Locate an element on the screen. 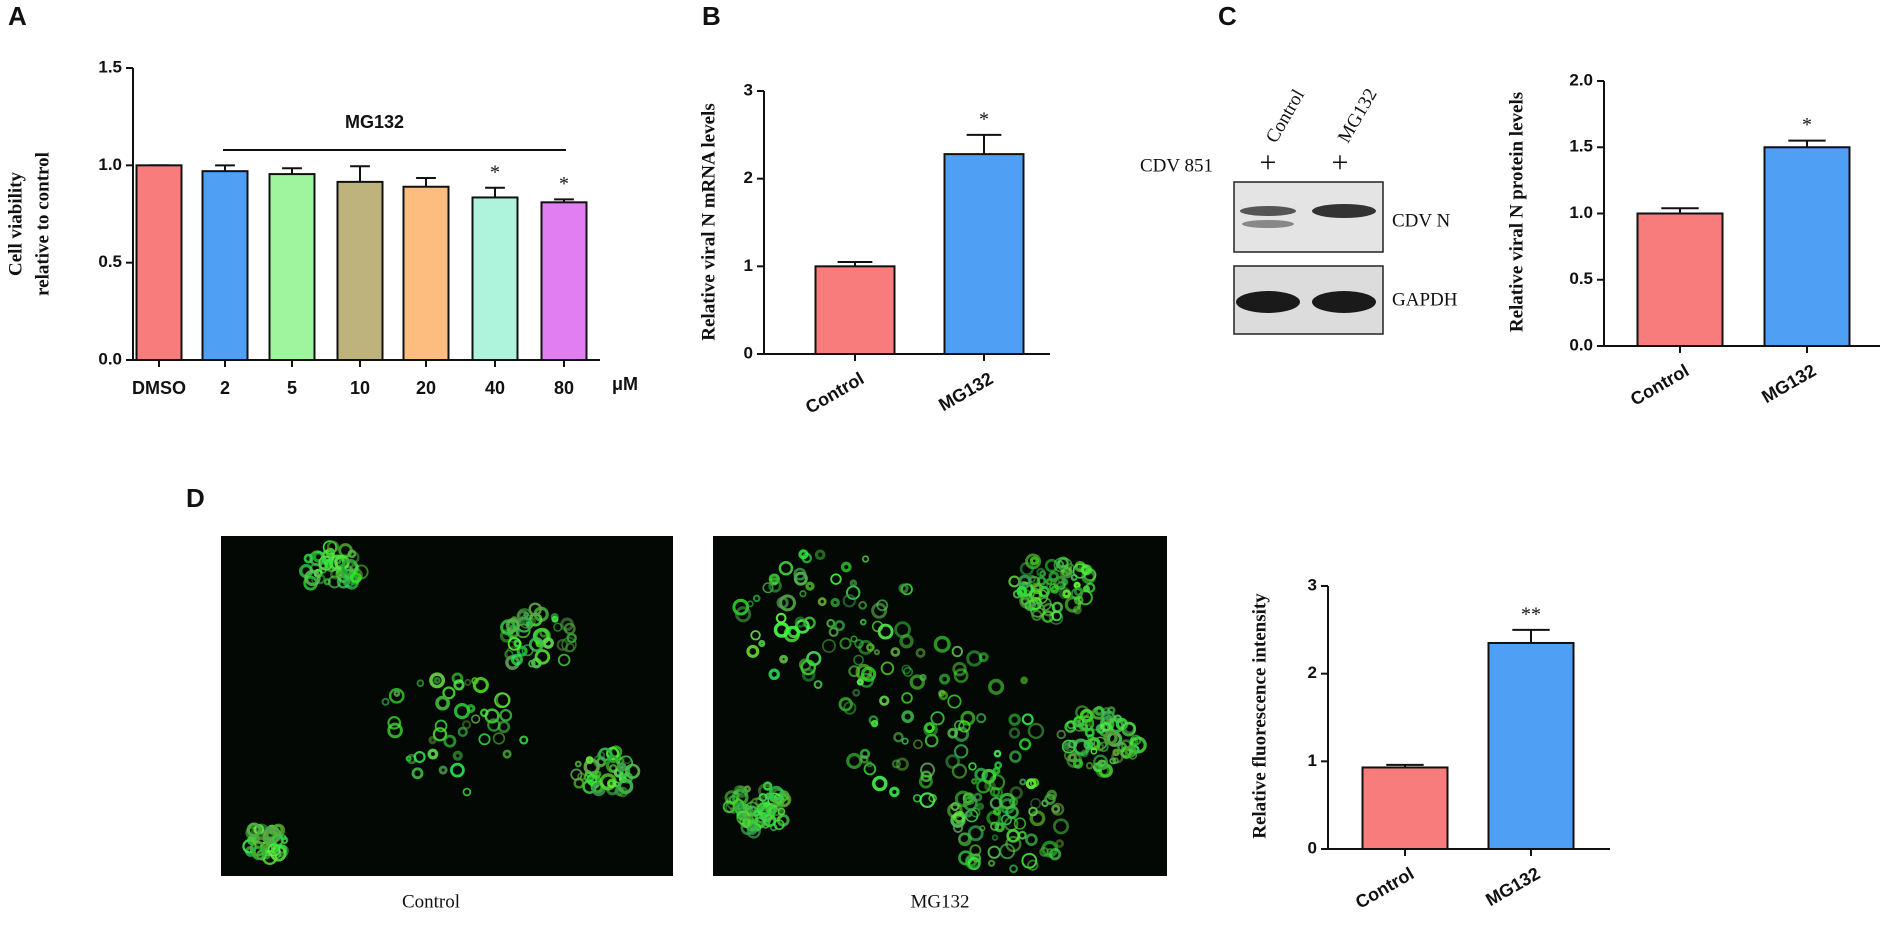 The width and height of the screenshot is (1902, 933). y-tick-label: 3 is located at coordinates (748, 89).